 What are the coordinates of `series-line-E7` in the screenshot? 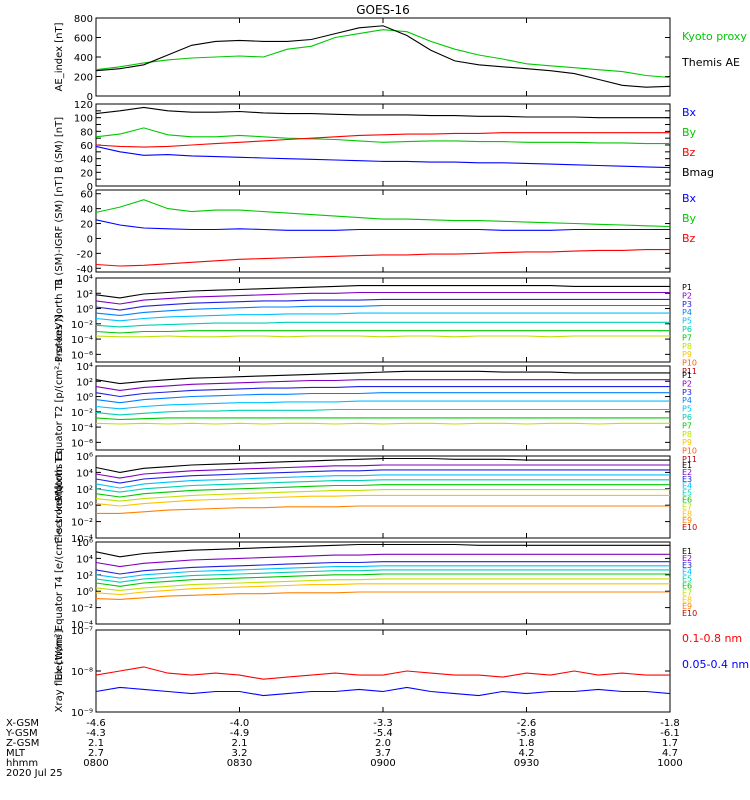 It's located at (383, 584).